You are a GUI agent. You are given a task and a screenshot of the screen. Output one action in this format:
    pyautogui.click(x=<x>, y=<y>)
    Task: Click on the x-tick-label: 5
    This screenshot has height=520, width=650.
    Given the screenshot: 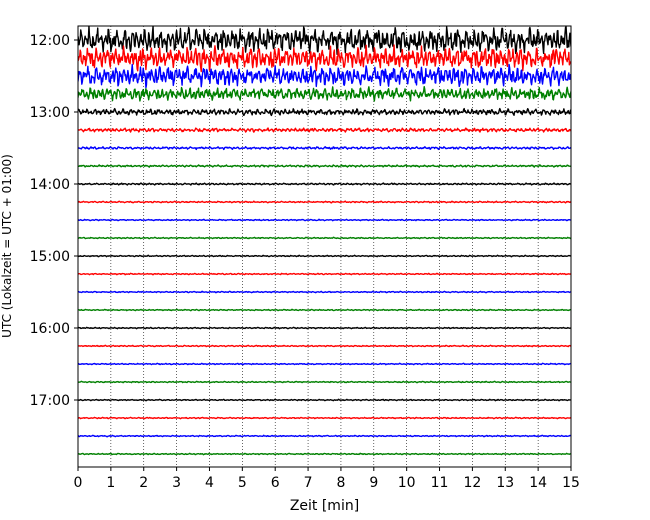 What is the action you would take?
    pyautogui.click(x=242, y=483)
    